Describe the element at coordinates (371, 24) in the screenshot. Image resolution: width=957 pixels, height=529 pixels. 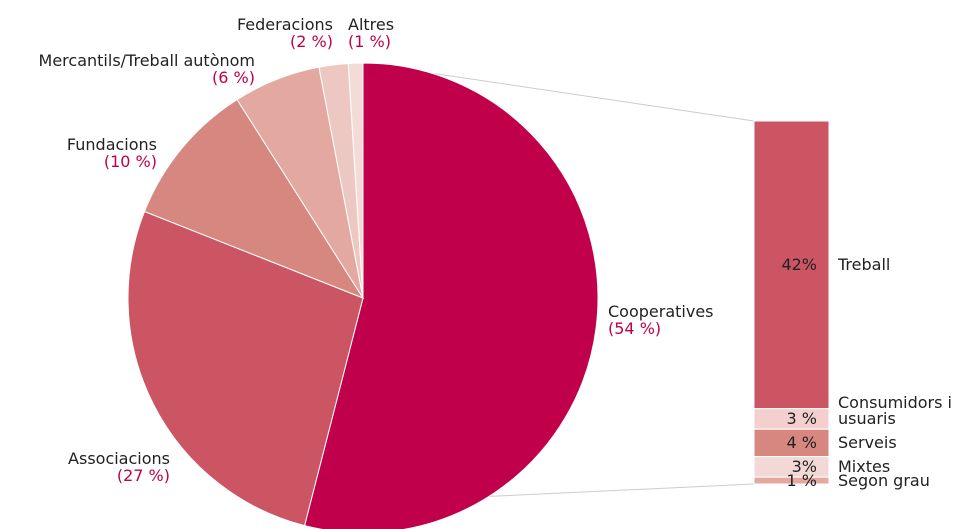
I see `pie-label-name: Altres` at that location.